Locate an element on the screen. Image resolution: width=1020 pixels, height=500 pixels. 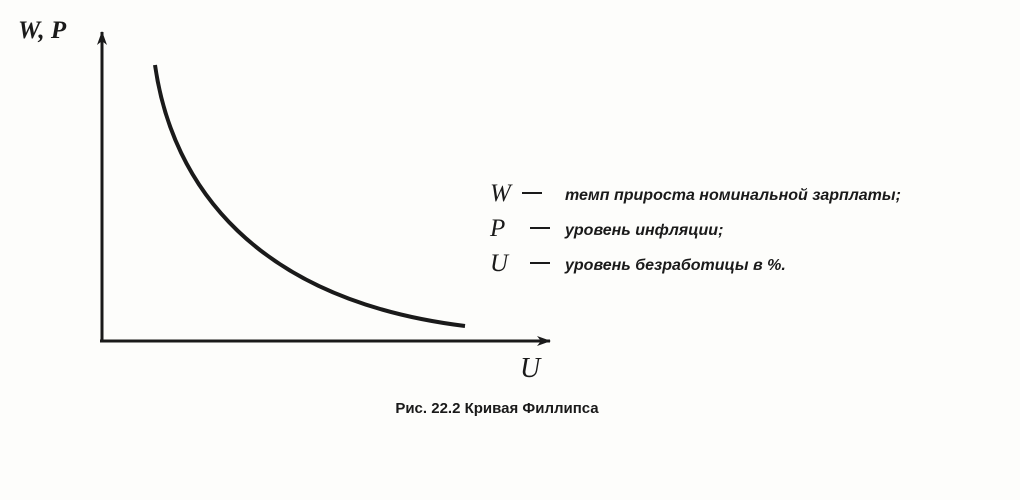
y-axis-label: W, P is located at coordinates (42, 30).